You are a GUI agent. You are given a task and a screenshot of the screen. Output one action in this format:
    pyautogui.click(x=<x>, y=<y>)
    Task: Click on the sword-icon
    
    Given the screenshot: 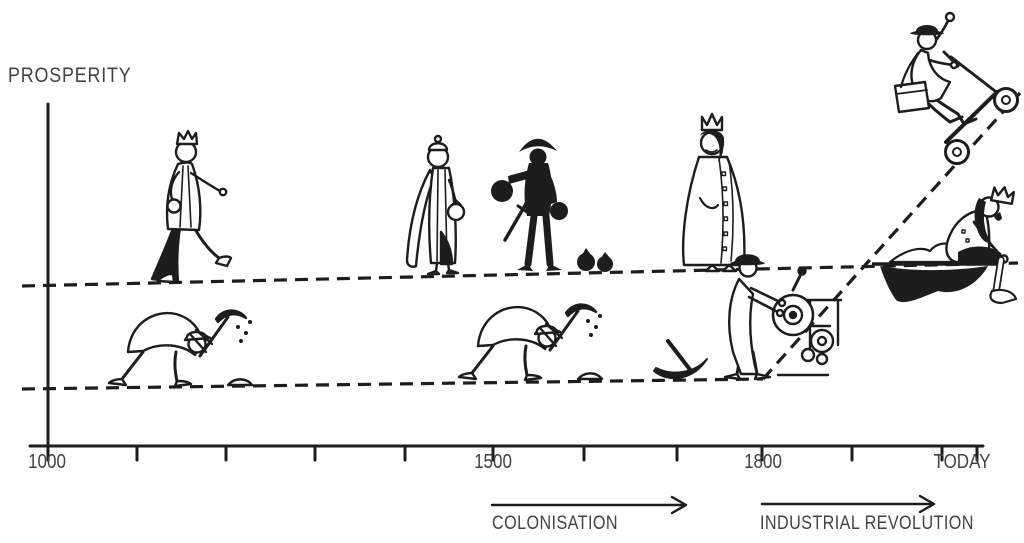 What is the action you would take?
    pyautogui.click(x=516, y=221)
    